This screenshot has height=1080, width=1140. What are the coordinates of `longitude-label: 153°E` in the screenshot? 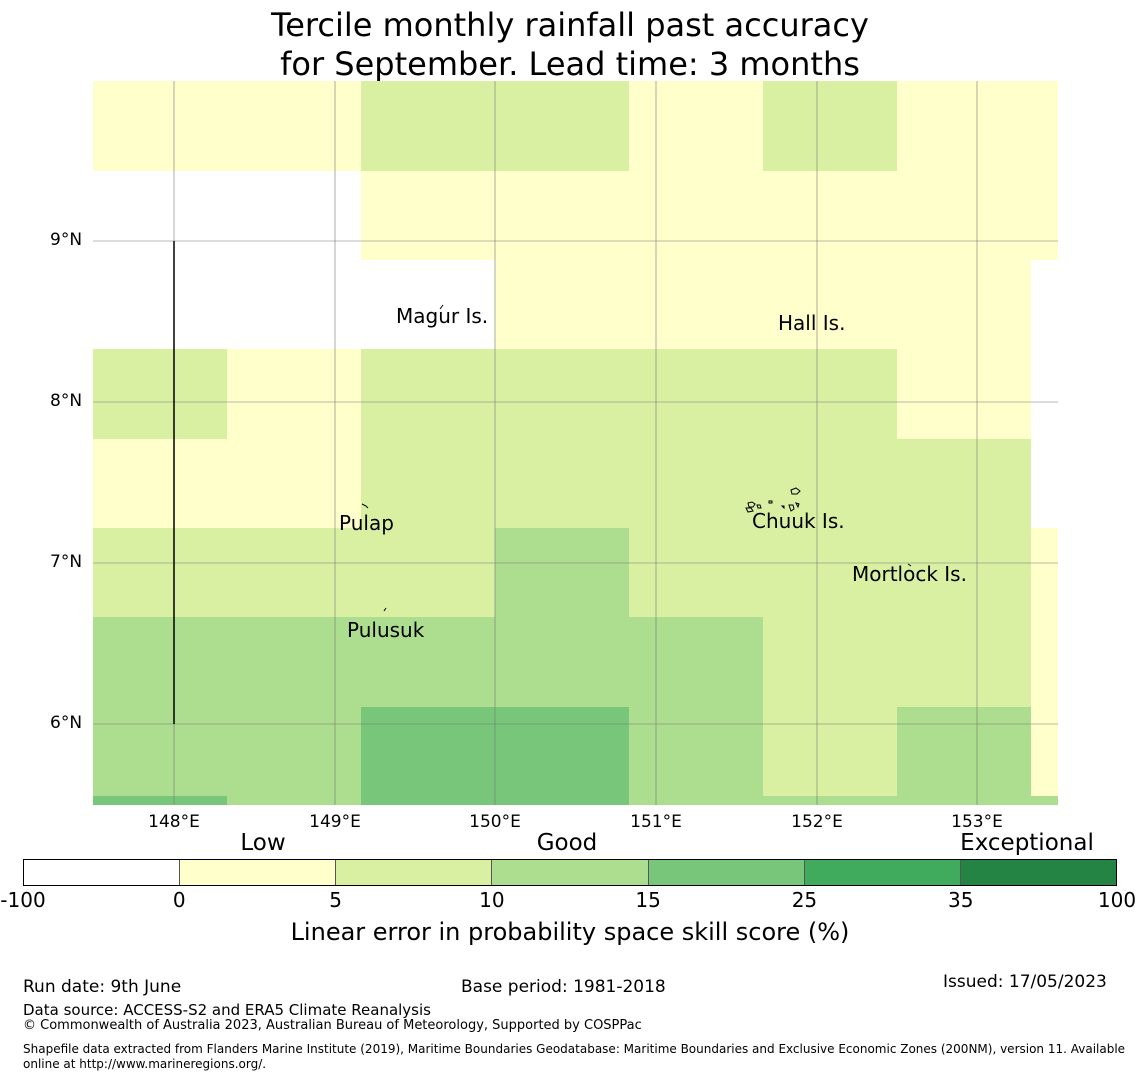 It's located at (977, 822).